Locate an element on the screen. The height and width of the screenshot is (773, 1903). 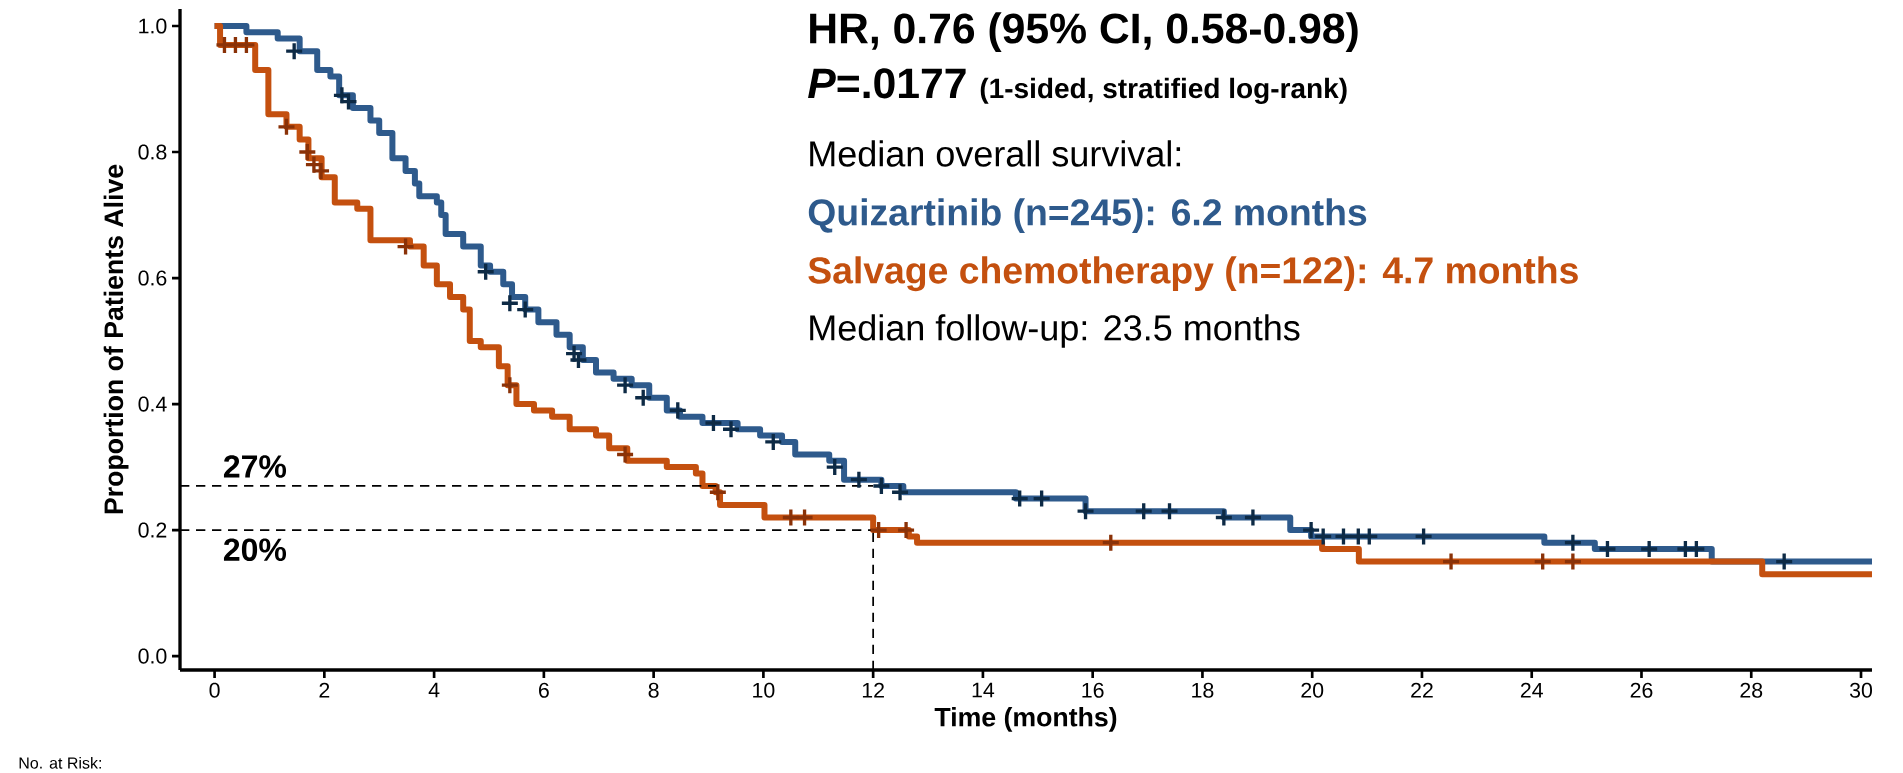
x-tick-label: 10 is located at coordinates (764, 690).